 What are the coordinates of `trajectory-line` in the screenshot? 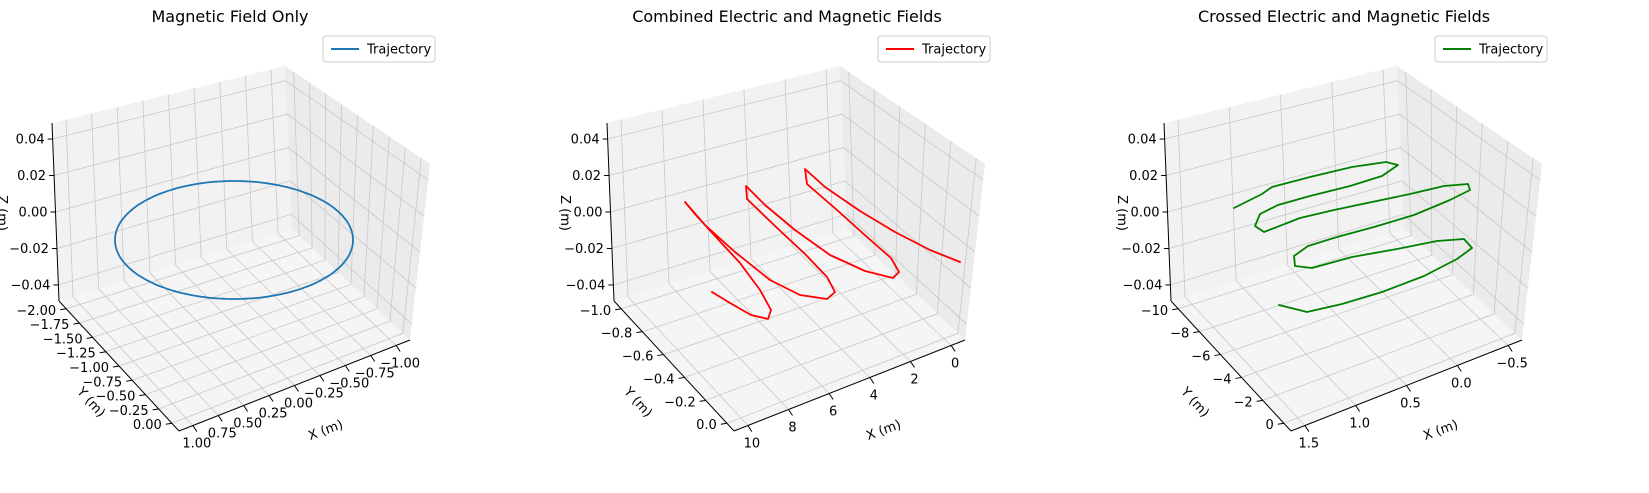 It's located at (822, 244).